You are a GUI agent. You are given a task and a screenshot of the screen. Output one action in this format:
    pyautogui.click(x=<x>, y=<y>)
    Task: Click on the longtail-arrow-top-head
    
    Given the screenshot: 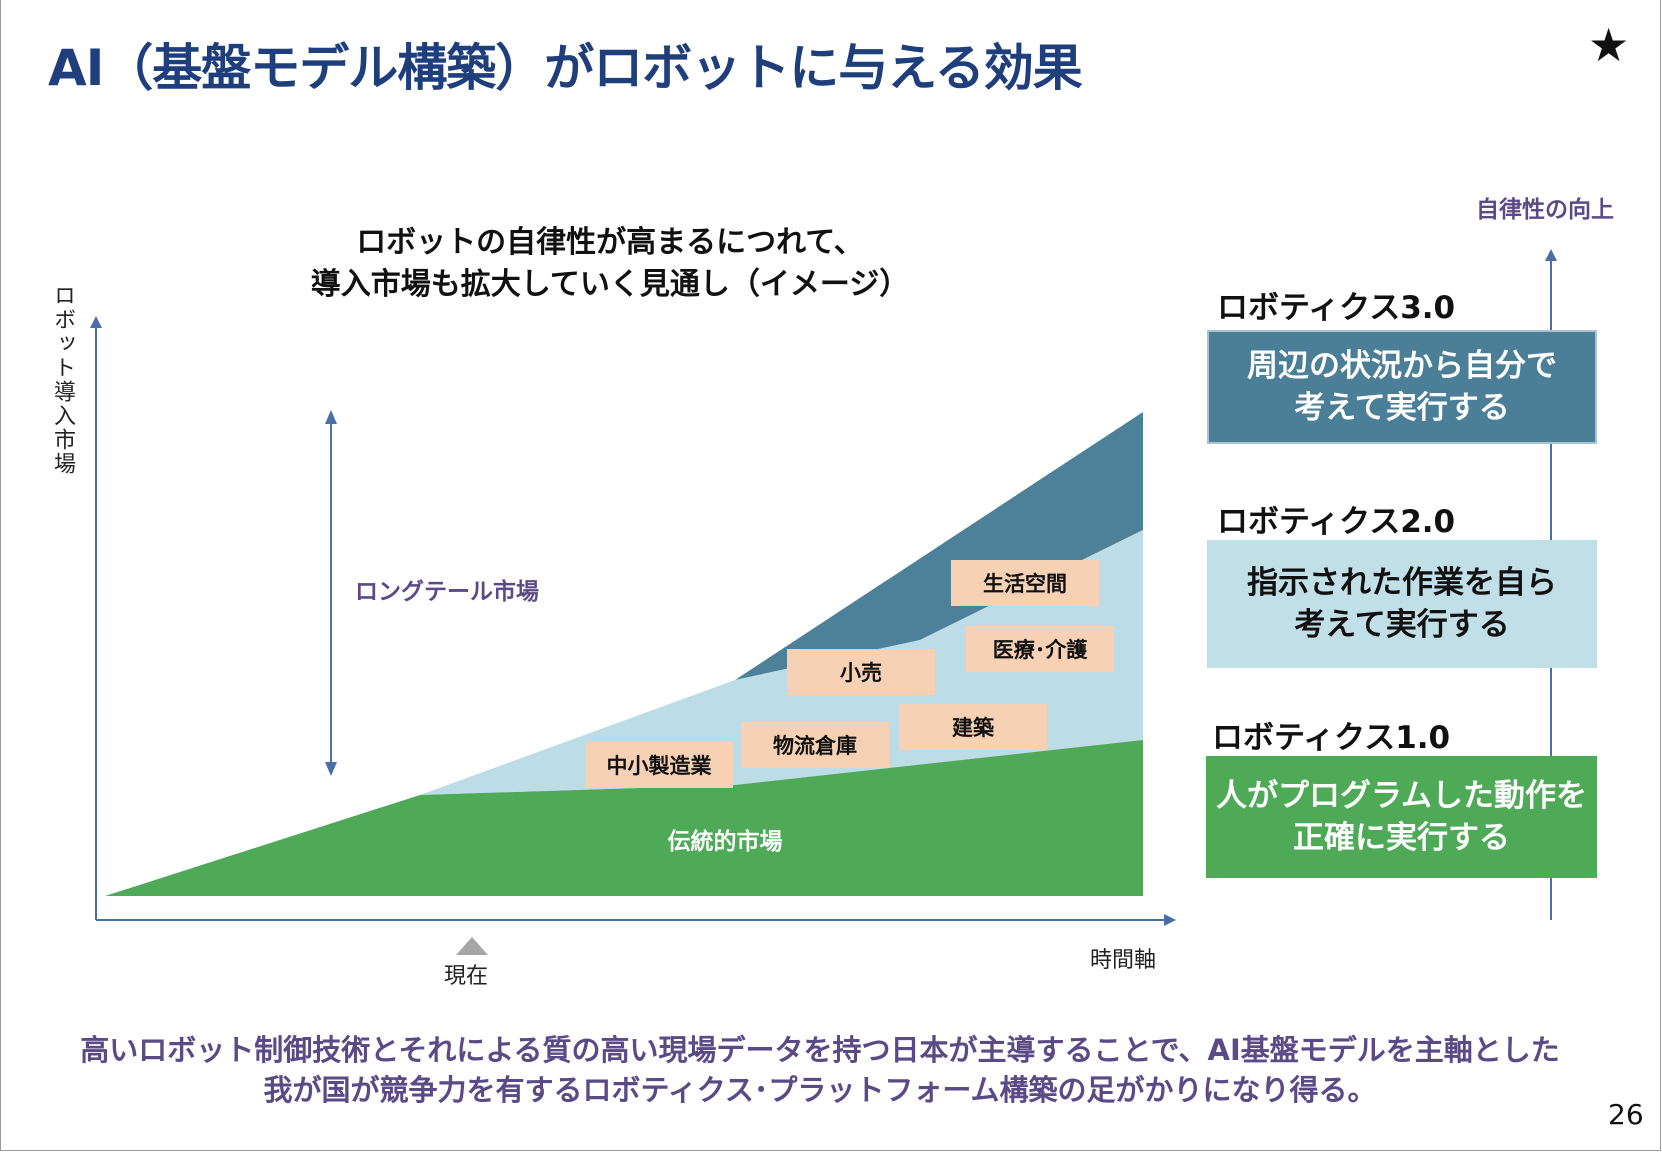 What is the action you would take?
    pyautogui.click(x=331, y=417)
    